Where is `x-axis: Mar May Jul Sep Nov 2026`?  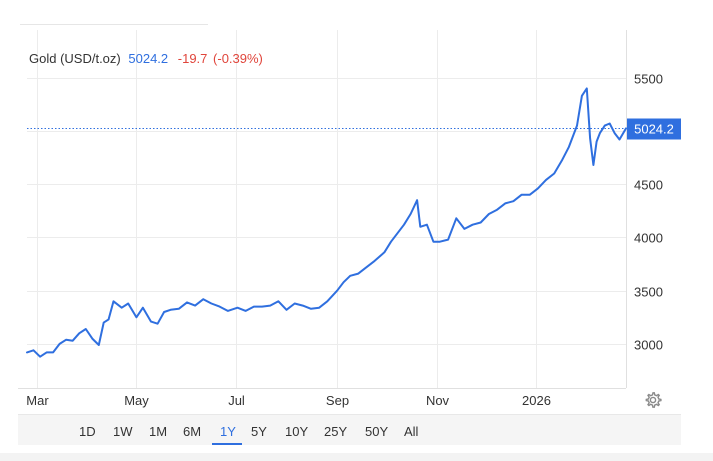 x-axis: Mar May Jul Sep Nov 2026 is located at coordinates (288, 400).